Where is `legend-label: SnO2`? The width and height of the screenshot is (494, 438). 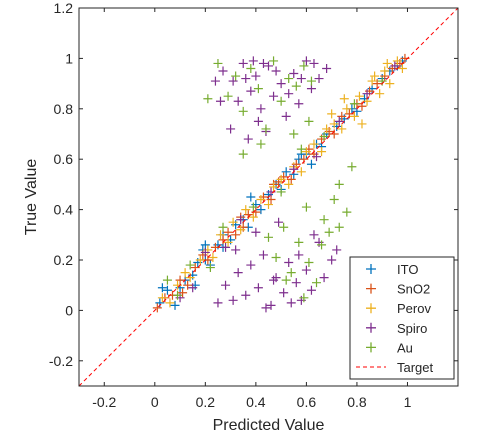
legend-label: SnO2 is located at coordinates (413, 289).